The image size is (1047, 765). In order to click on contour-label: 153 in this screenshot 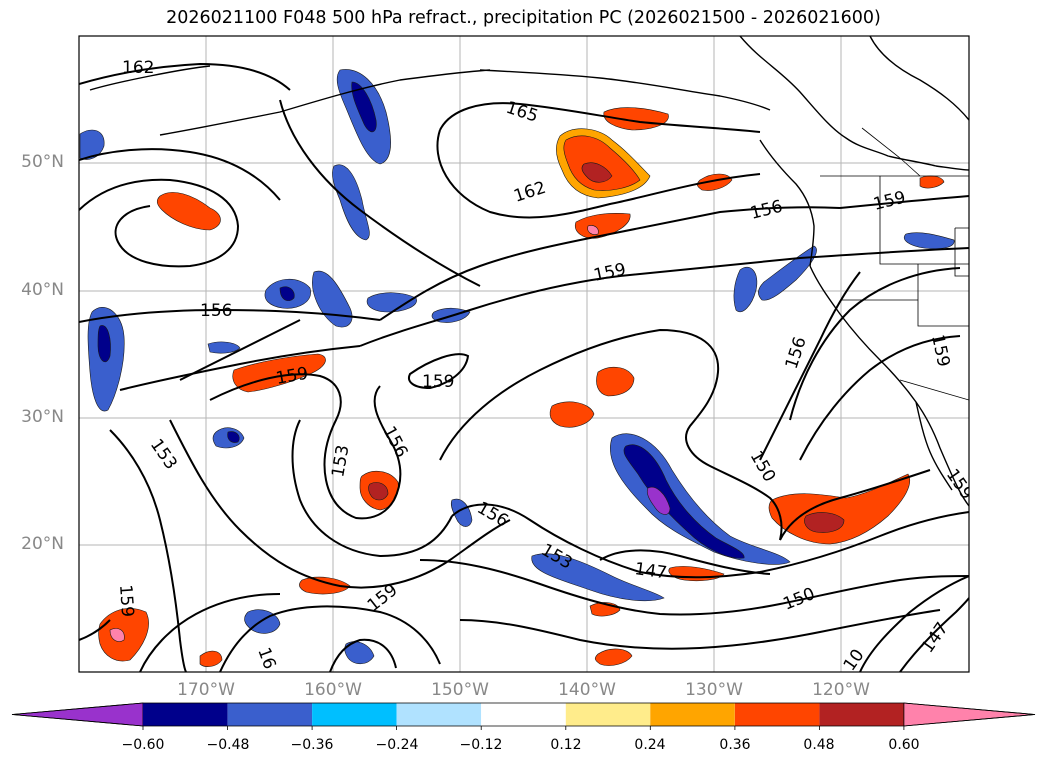, I will do `click(163, 454)`.